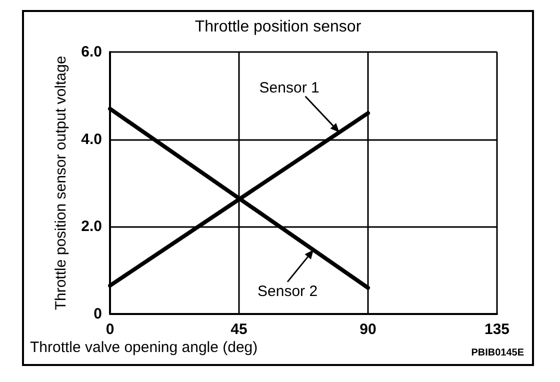 The width and height of the screenshot is (560, 382). What do you see at coordinates (91, 227) in the screenshot?
I see `y-tick-label: 2.0` at bounding box center [91, 227].